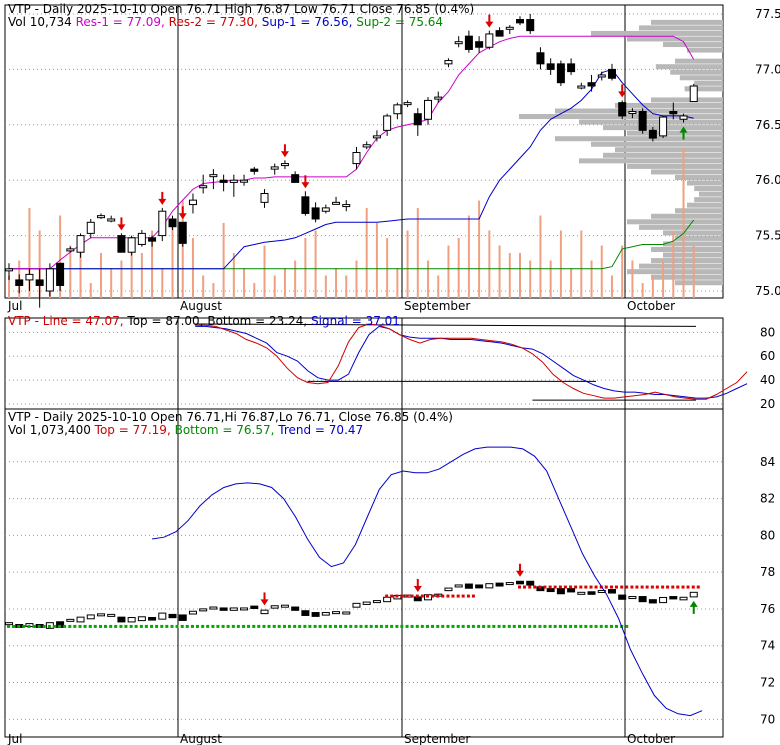 The image size is (780, 745). What do you see at coordinates (767, 462) in the screenshot?
I see `trend-y-tick: 84` at bounding box center [767, 462].